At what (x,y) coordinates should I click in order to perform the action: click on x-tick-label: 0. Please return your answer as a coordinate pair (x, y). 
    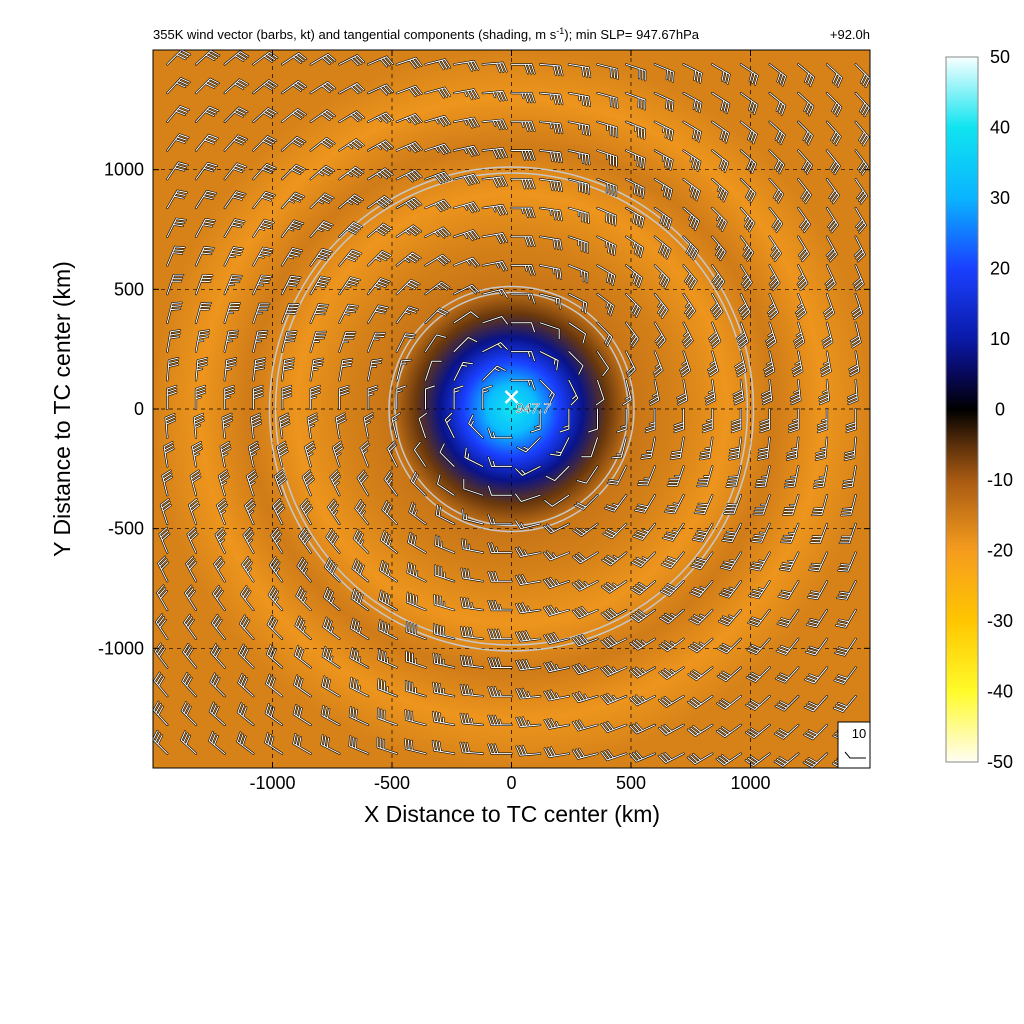
    Looking at the image, I should click on (511, 783).